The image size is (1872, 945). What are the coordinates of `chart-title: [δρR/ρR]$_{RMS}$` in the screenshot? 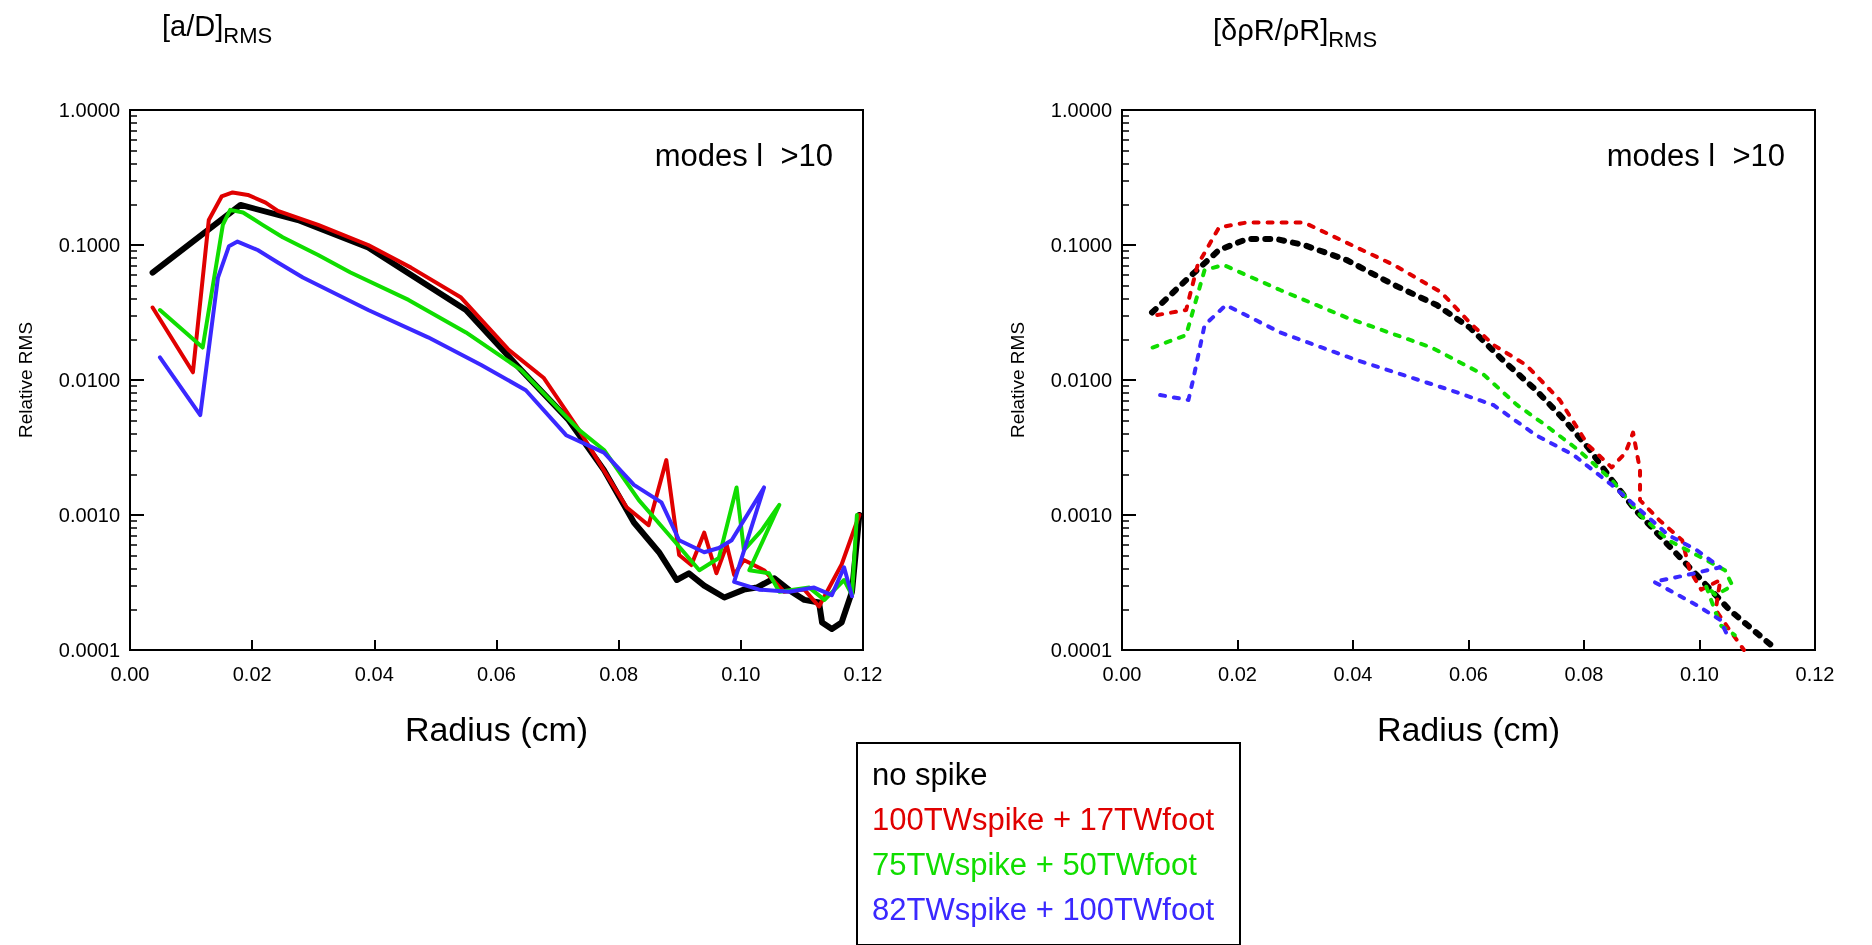 It's located at (1295, 33).